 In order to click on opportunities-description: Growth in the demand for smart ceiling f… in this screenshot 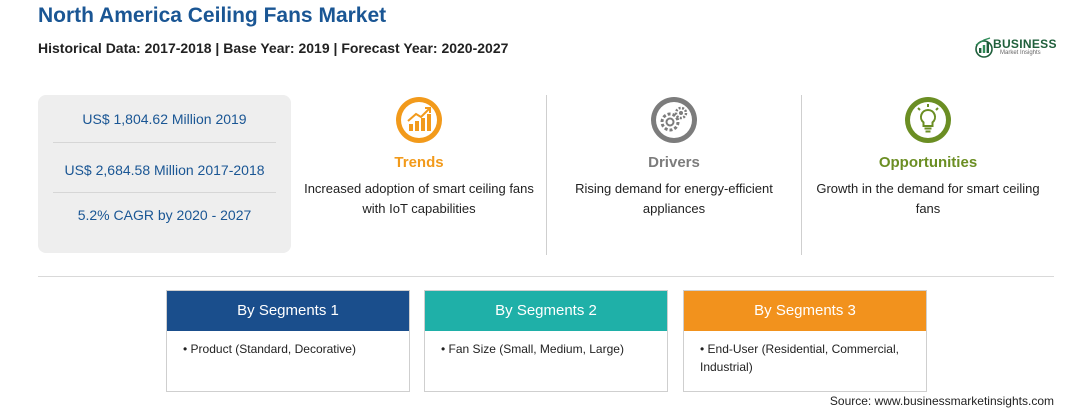, I will do `click(928, 198)`.